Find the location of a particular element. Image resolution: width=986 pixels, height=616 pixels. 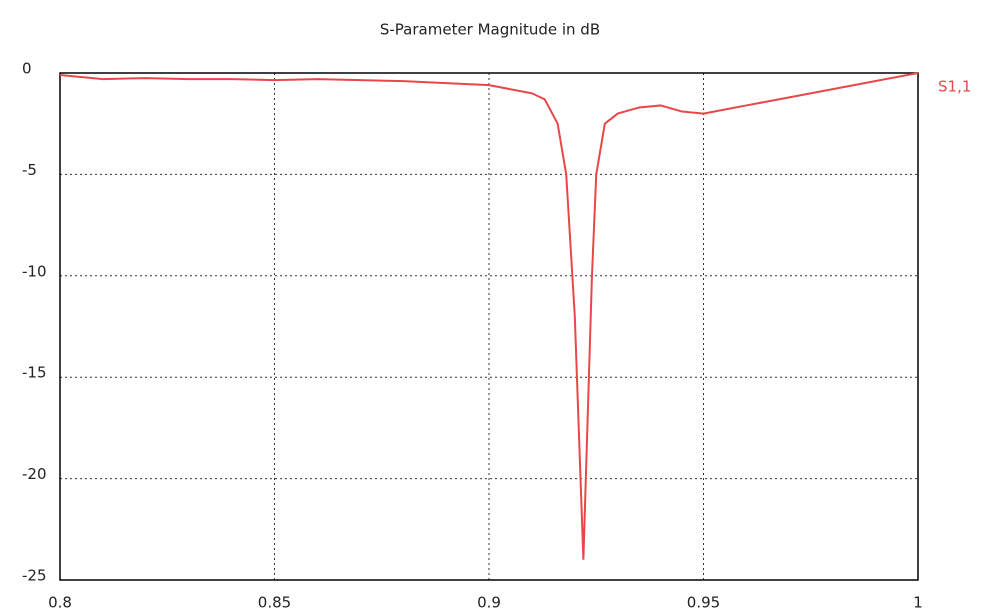

y-tick-label: 0 is located at coordinates (27, 69).